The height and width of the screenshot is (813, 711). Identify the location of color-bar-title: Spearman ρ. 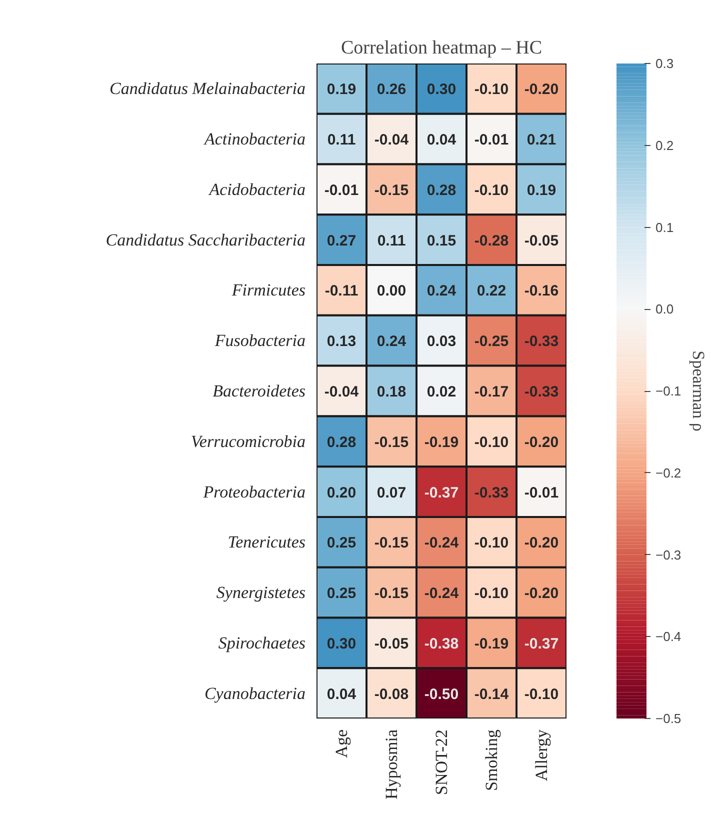
(698, 391).